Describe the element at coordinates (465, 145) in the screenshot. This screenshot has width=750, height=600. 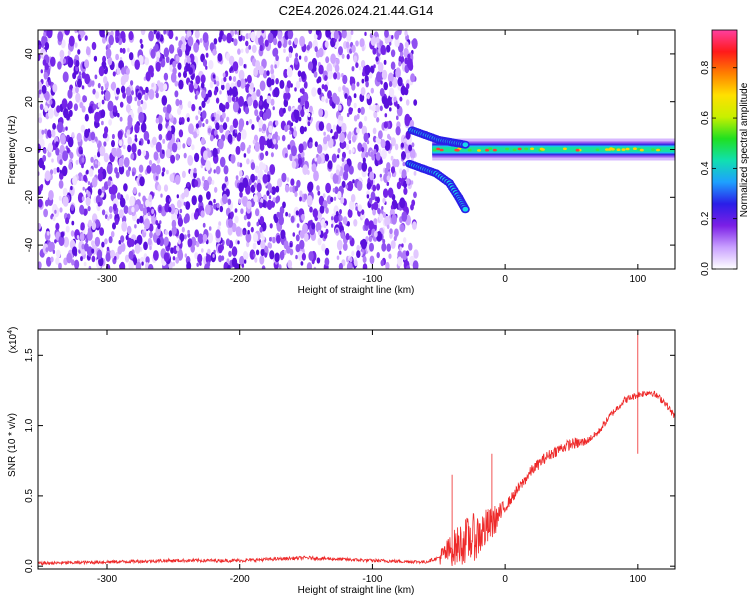
I see `branch-inner` at that location.